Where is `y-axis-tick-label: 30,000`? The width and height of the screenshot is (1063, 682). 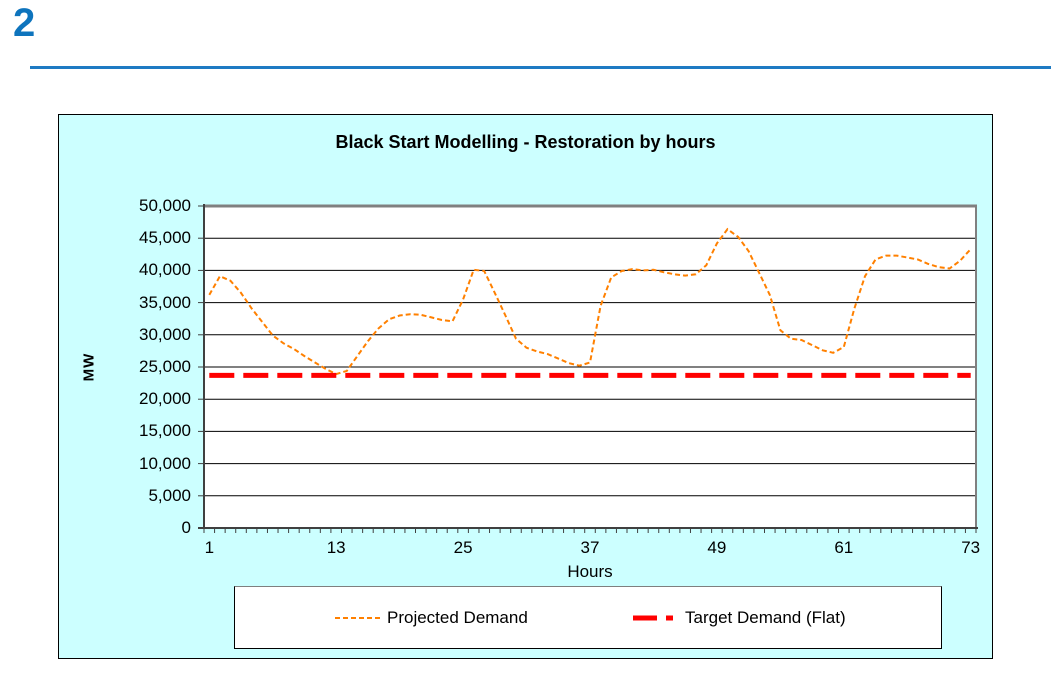
y-axis-tick-label: 30,000 is located at coordinates (165, 334).